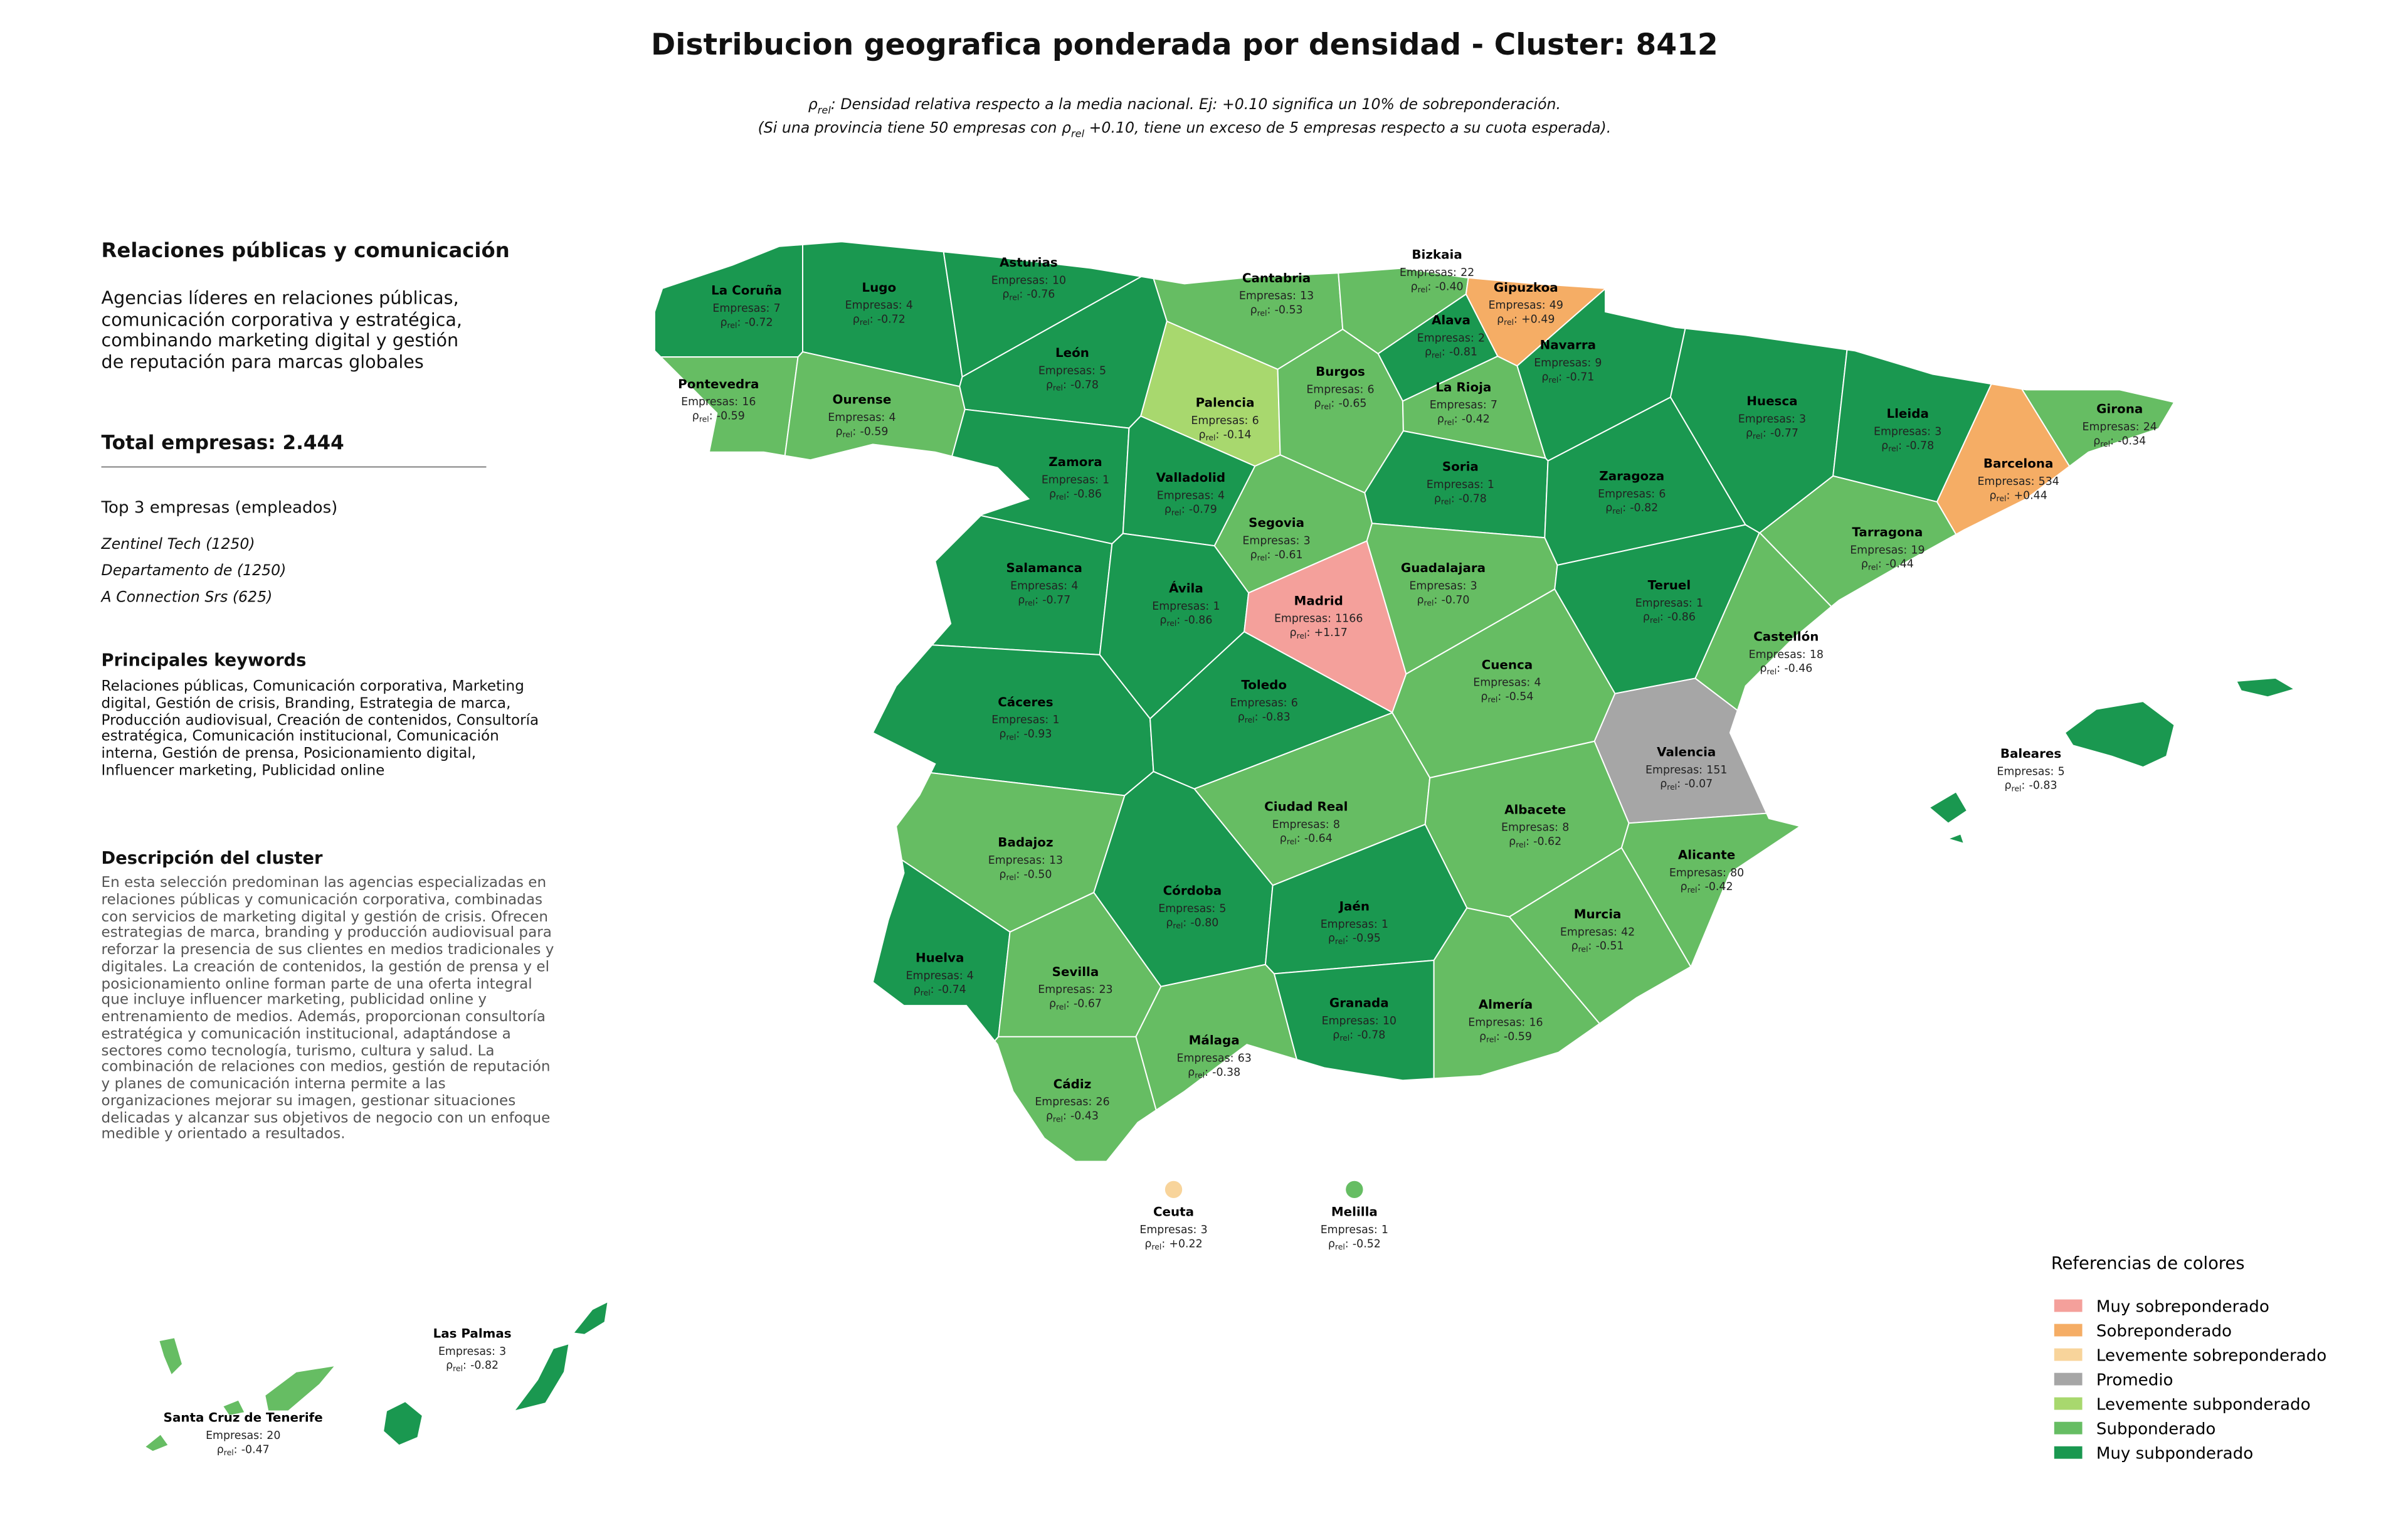  What do you see at coordinates (1669, 585) in the screenshot?
I see `province-name: Teruel` at bounding box center [1669, 585].